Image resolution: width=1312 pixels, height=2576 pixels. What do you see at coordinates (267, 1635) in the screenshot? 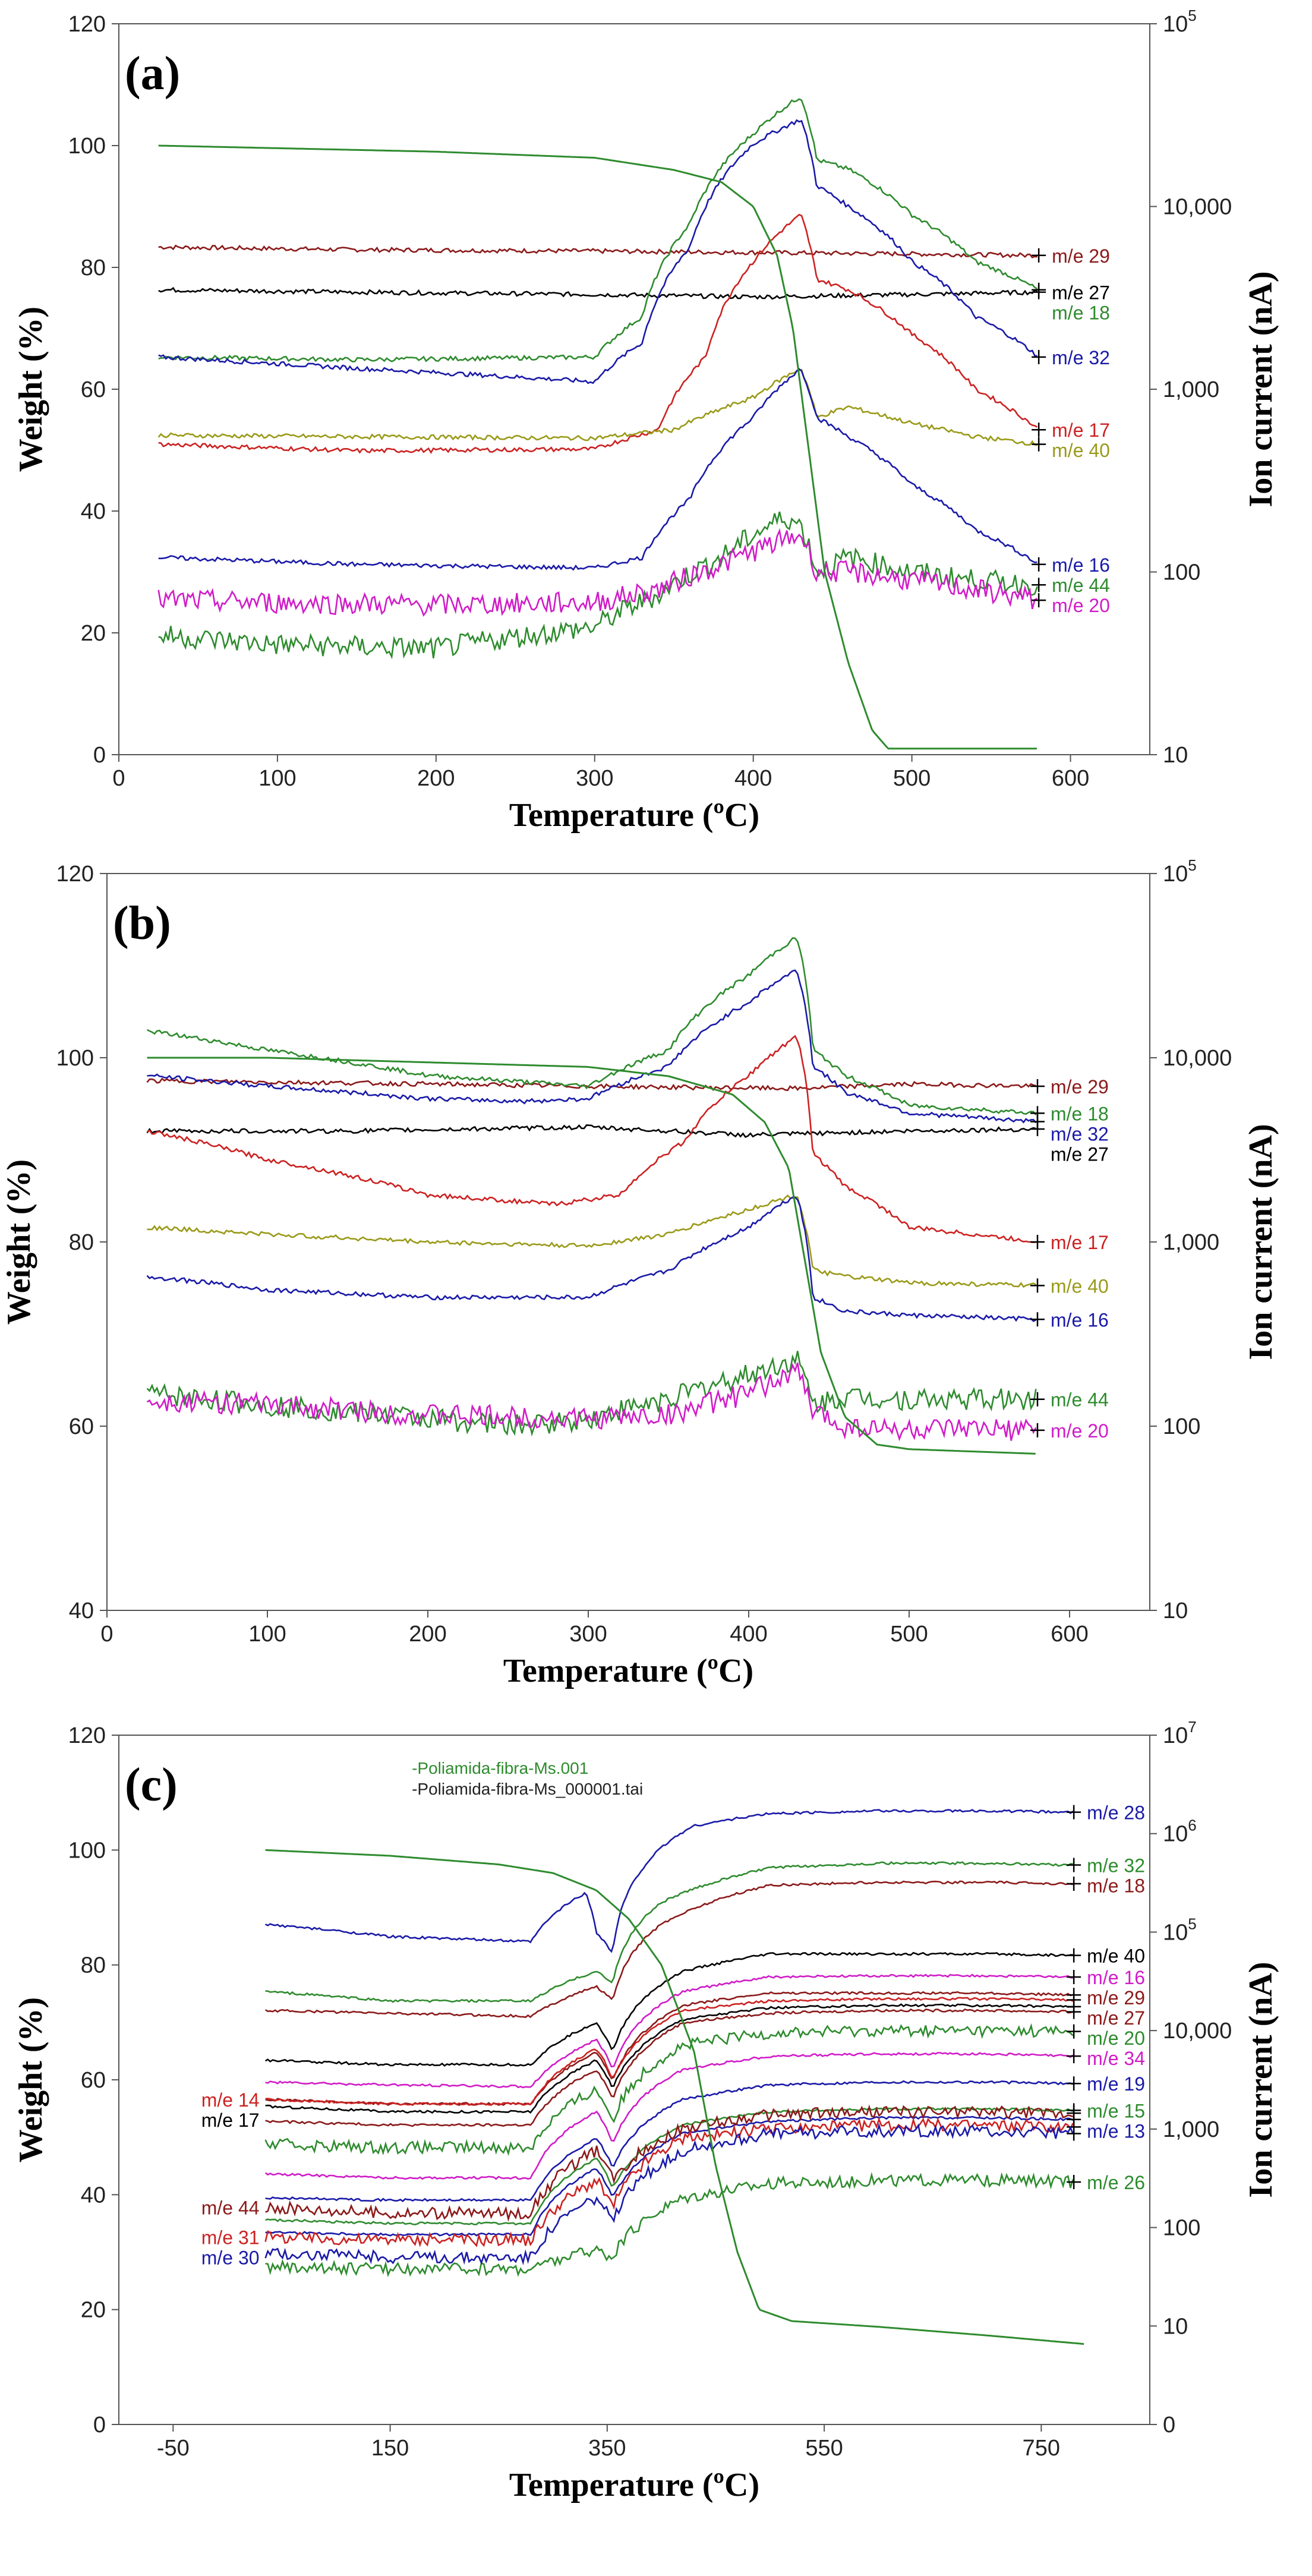
I see `x-tick-label: 100` at bounding box center [267, 1635].